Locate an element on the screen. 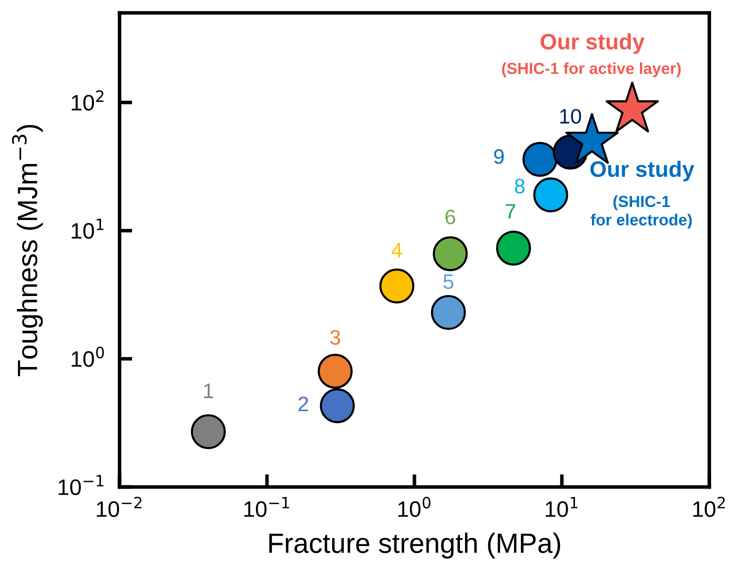 This screenshot has width=729, height=586. x-axis-title: Fracture strength (MPa) is located at coordinates (414, 545).